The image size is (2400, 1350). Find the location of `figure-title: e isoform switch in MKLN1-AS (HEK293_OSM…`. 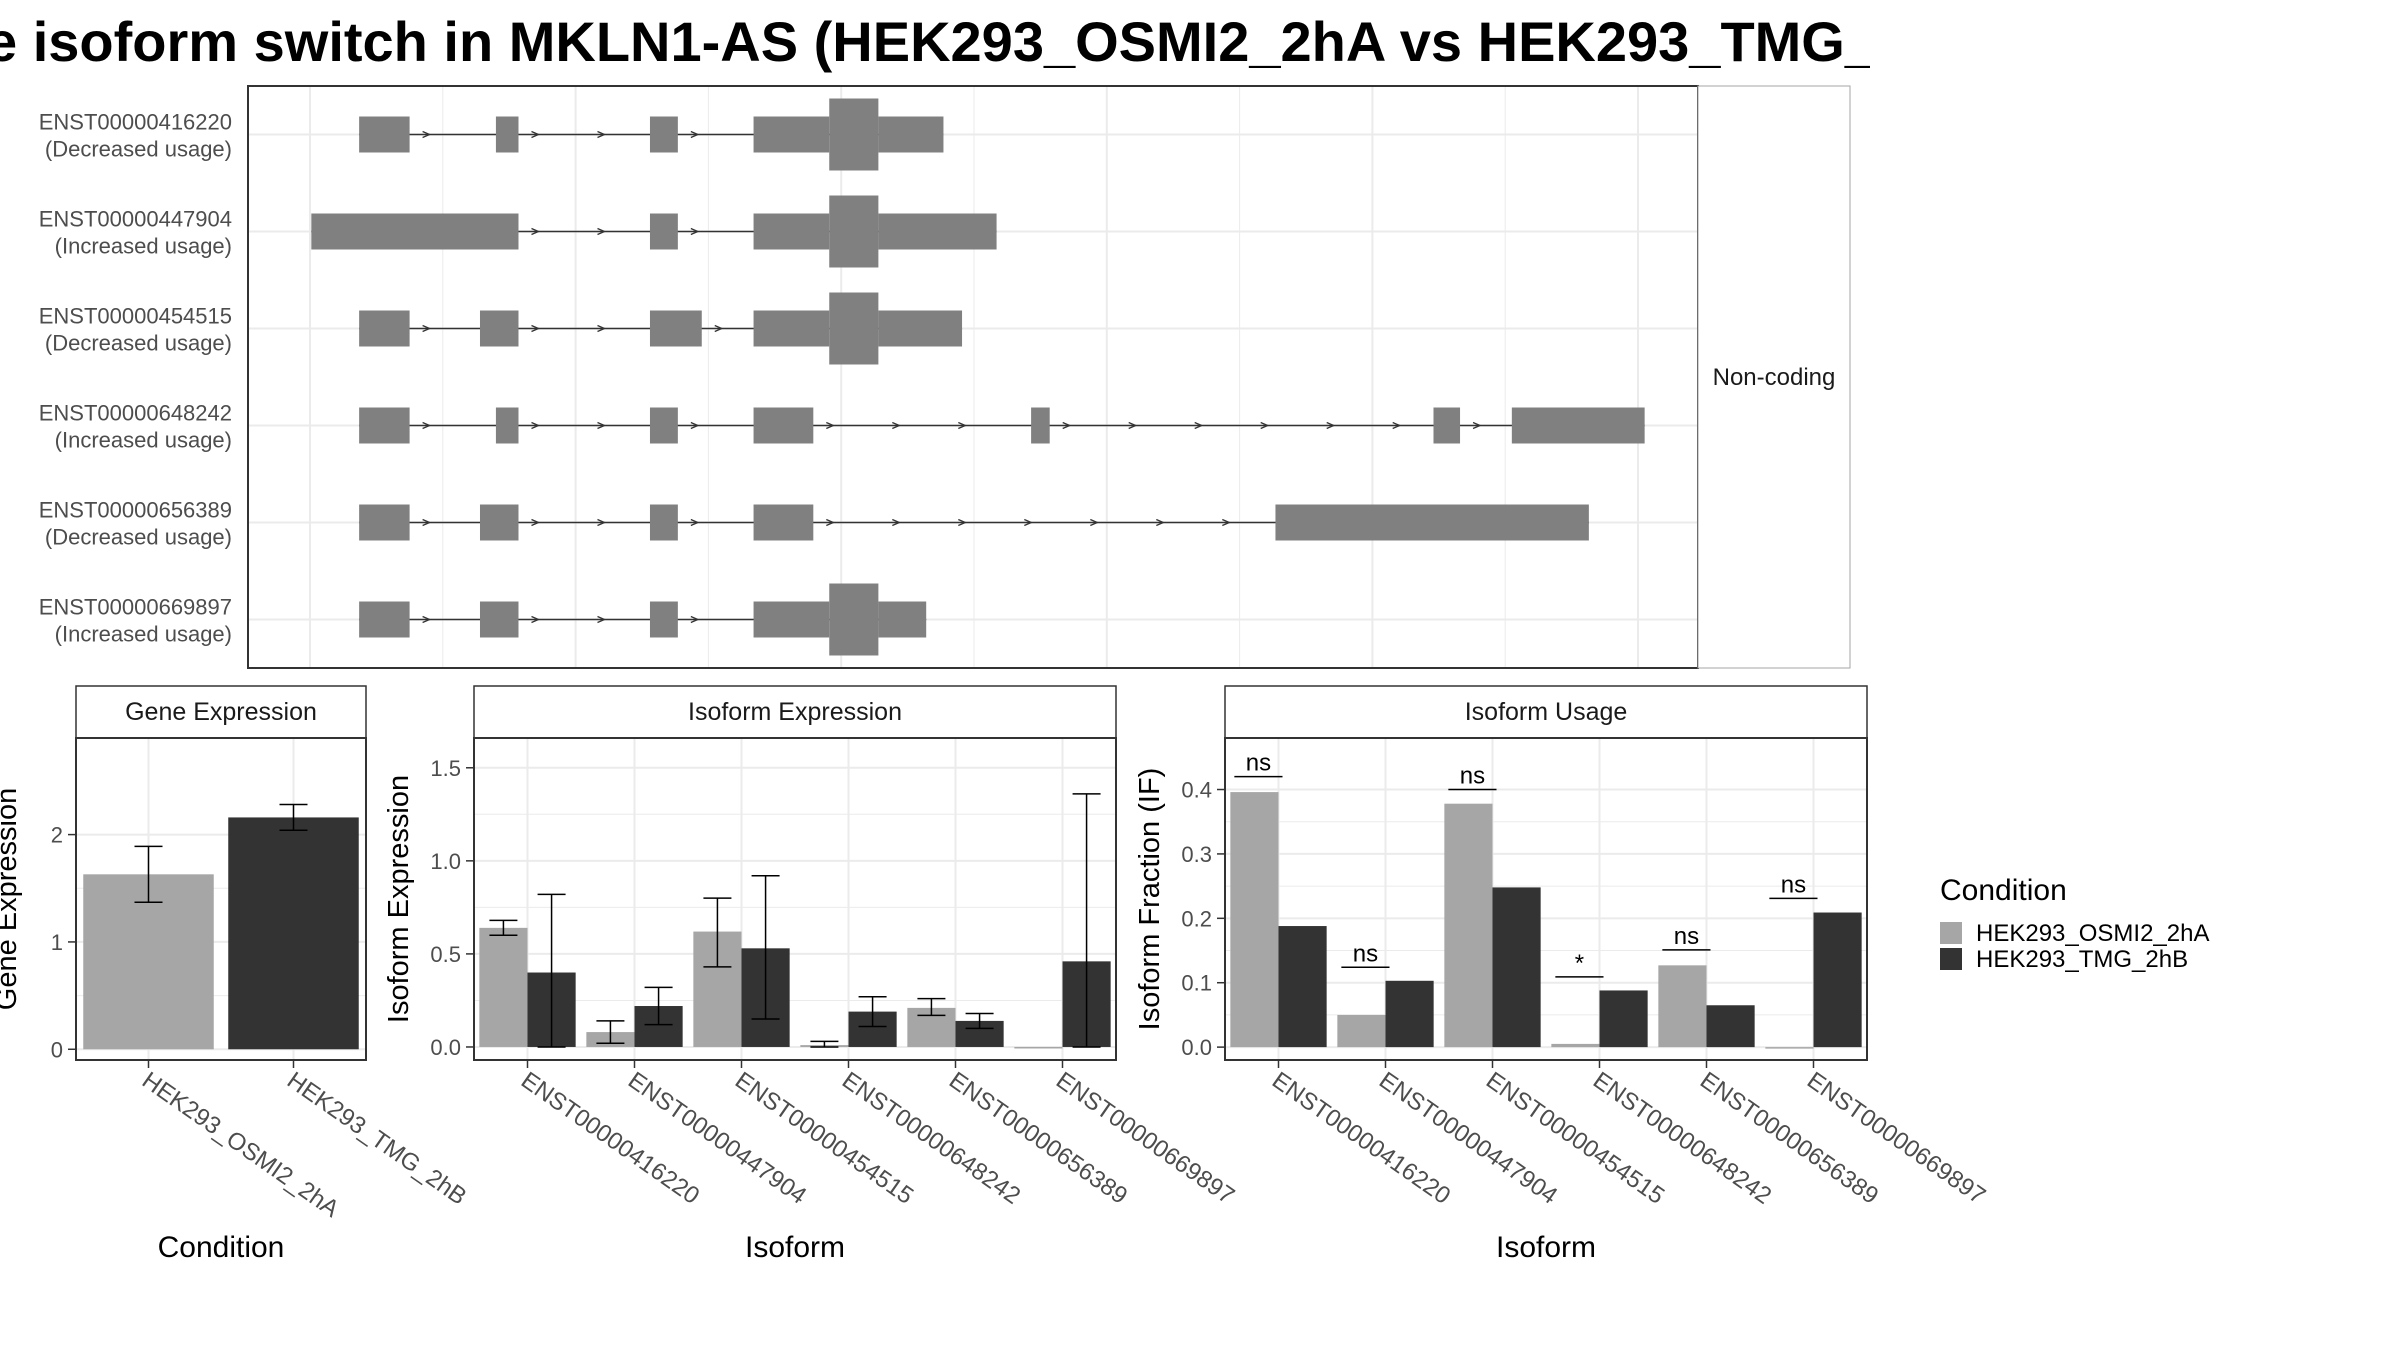

figure-title: e isoform switch in MKLN1-AS (HEK293_OSM… is located at coordinates (935, 41).